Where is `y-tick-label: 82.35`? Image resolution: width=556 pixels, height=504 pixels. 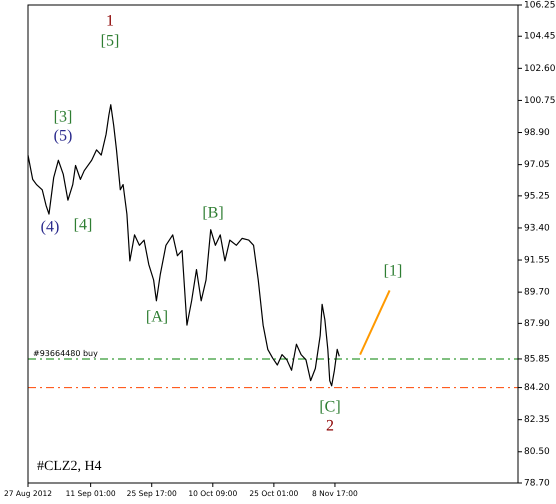
y-tick-label: 82.35 is located at coordinates (537, 420).